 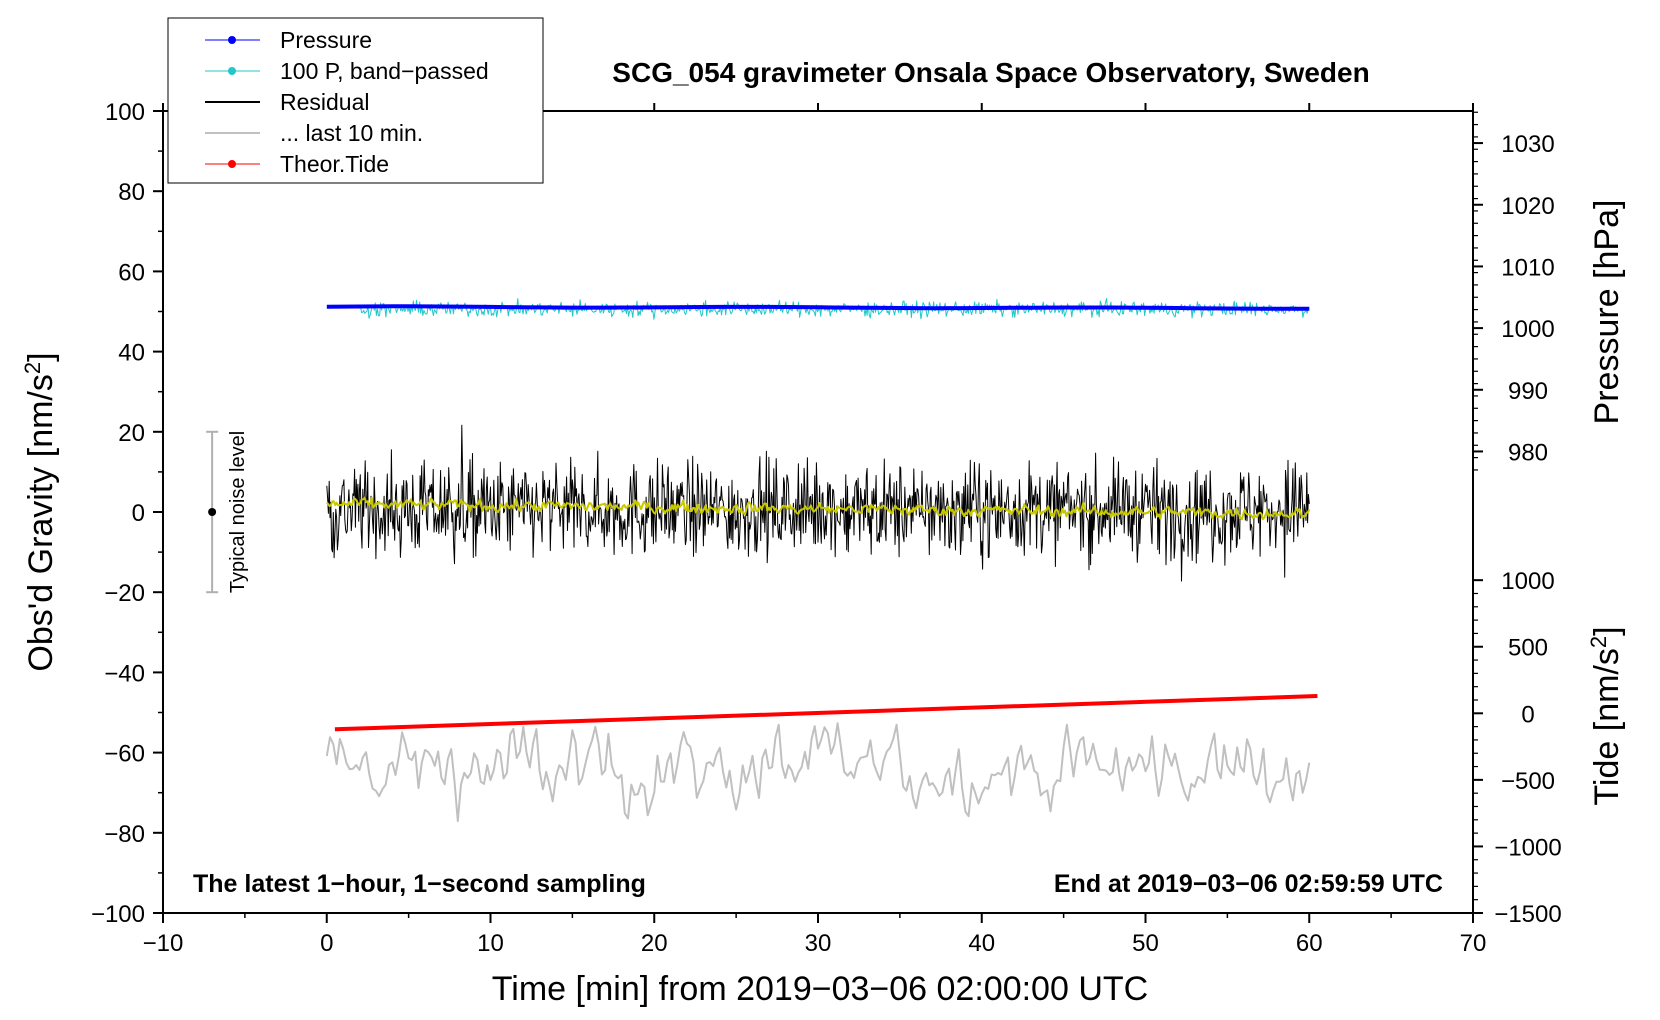 What do you see at coordinates (1527, 144) in the screenshot?
I see `pressure-tick-label: 1030` at bounding box center [1527, 144].